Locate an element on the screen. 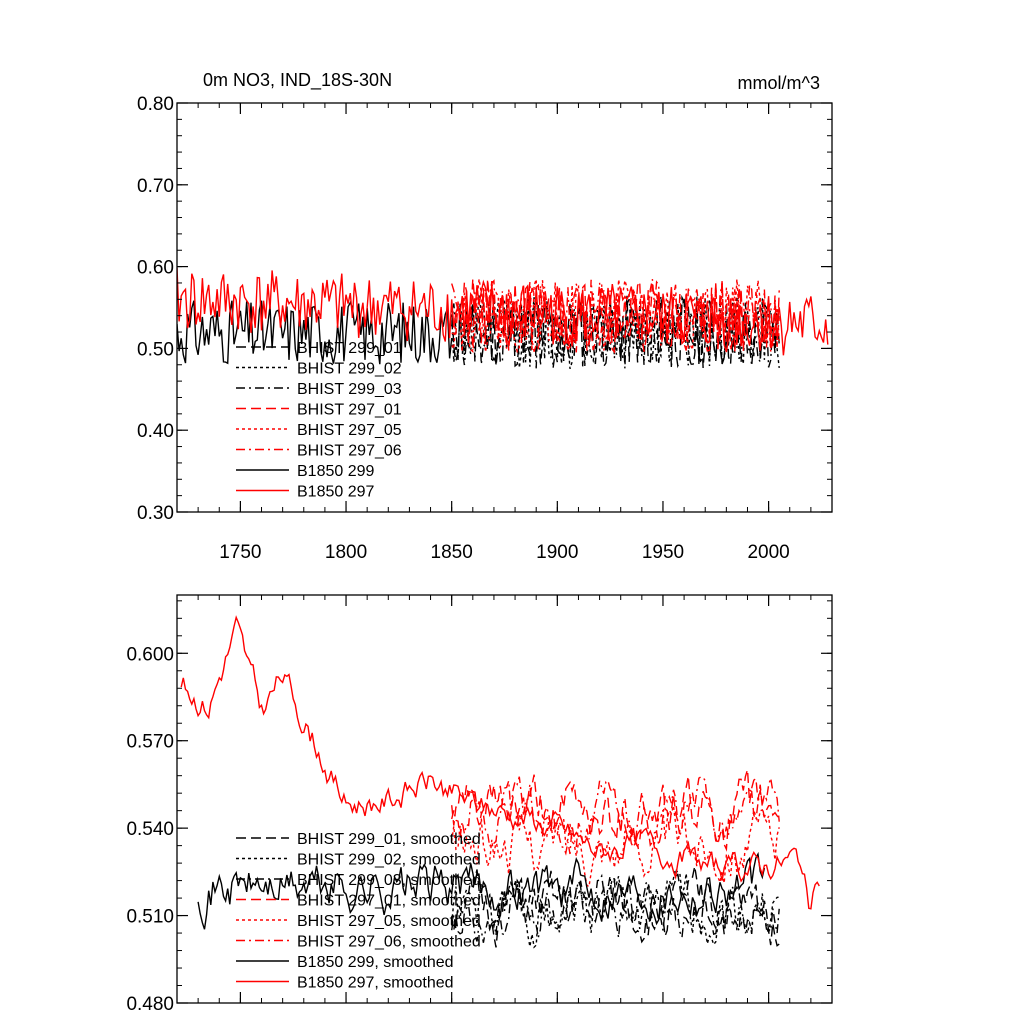 This screenshot has height=1024, width=1024. x-tick-label: 2000 is located at coordinates (768, 552).